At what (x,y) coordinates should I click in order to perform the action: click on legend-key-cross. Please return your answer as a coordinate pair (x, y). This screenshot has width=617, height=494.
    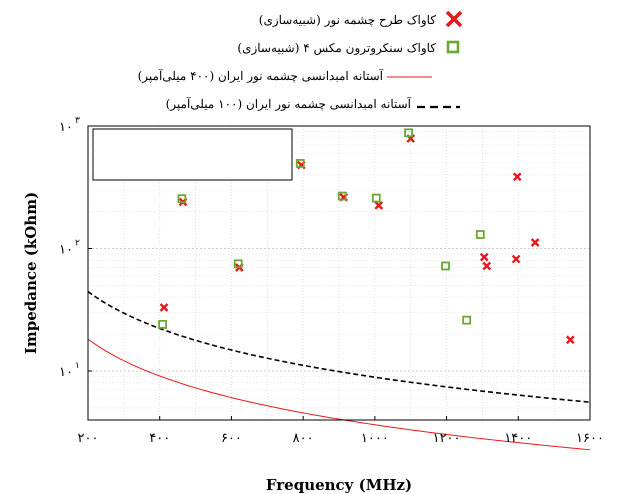
    Looking at the image, I should click on (454, 19).